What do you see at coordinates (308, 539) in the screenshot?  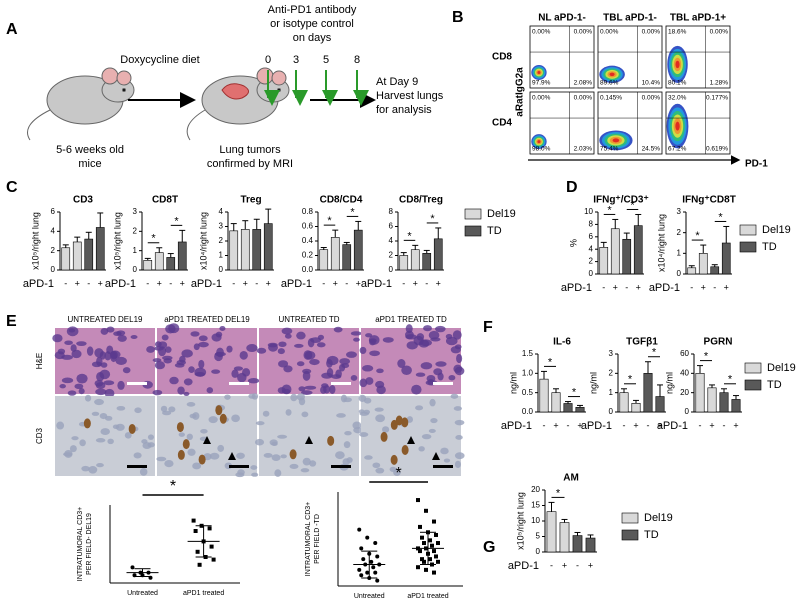 I see `y-axis-label: INTRATUMORAL CD3+` at bounding box center [308, 539].